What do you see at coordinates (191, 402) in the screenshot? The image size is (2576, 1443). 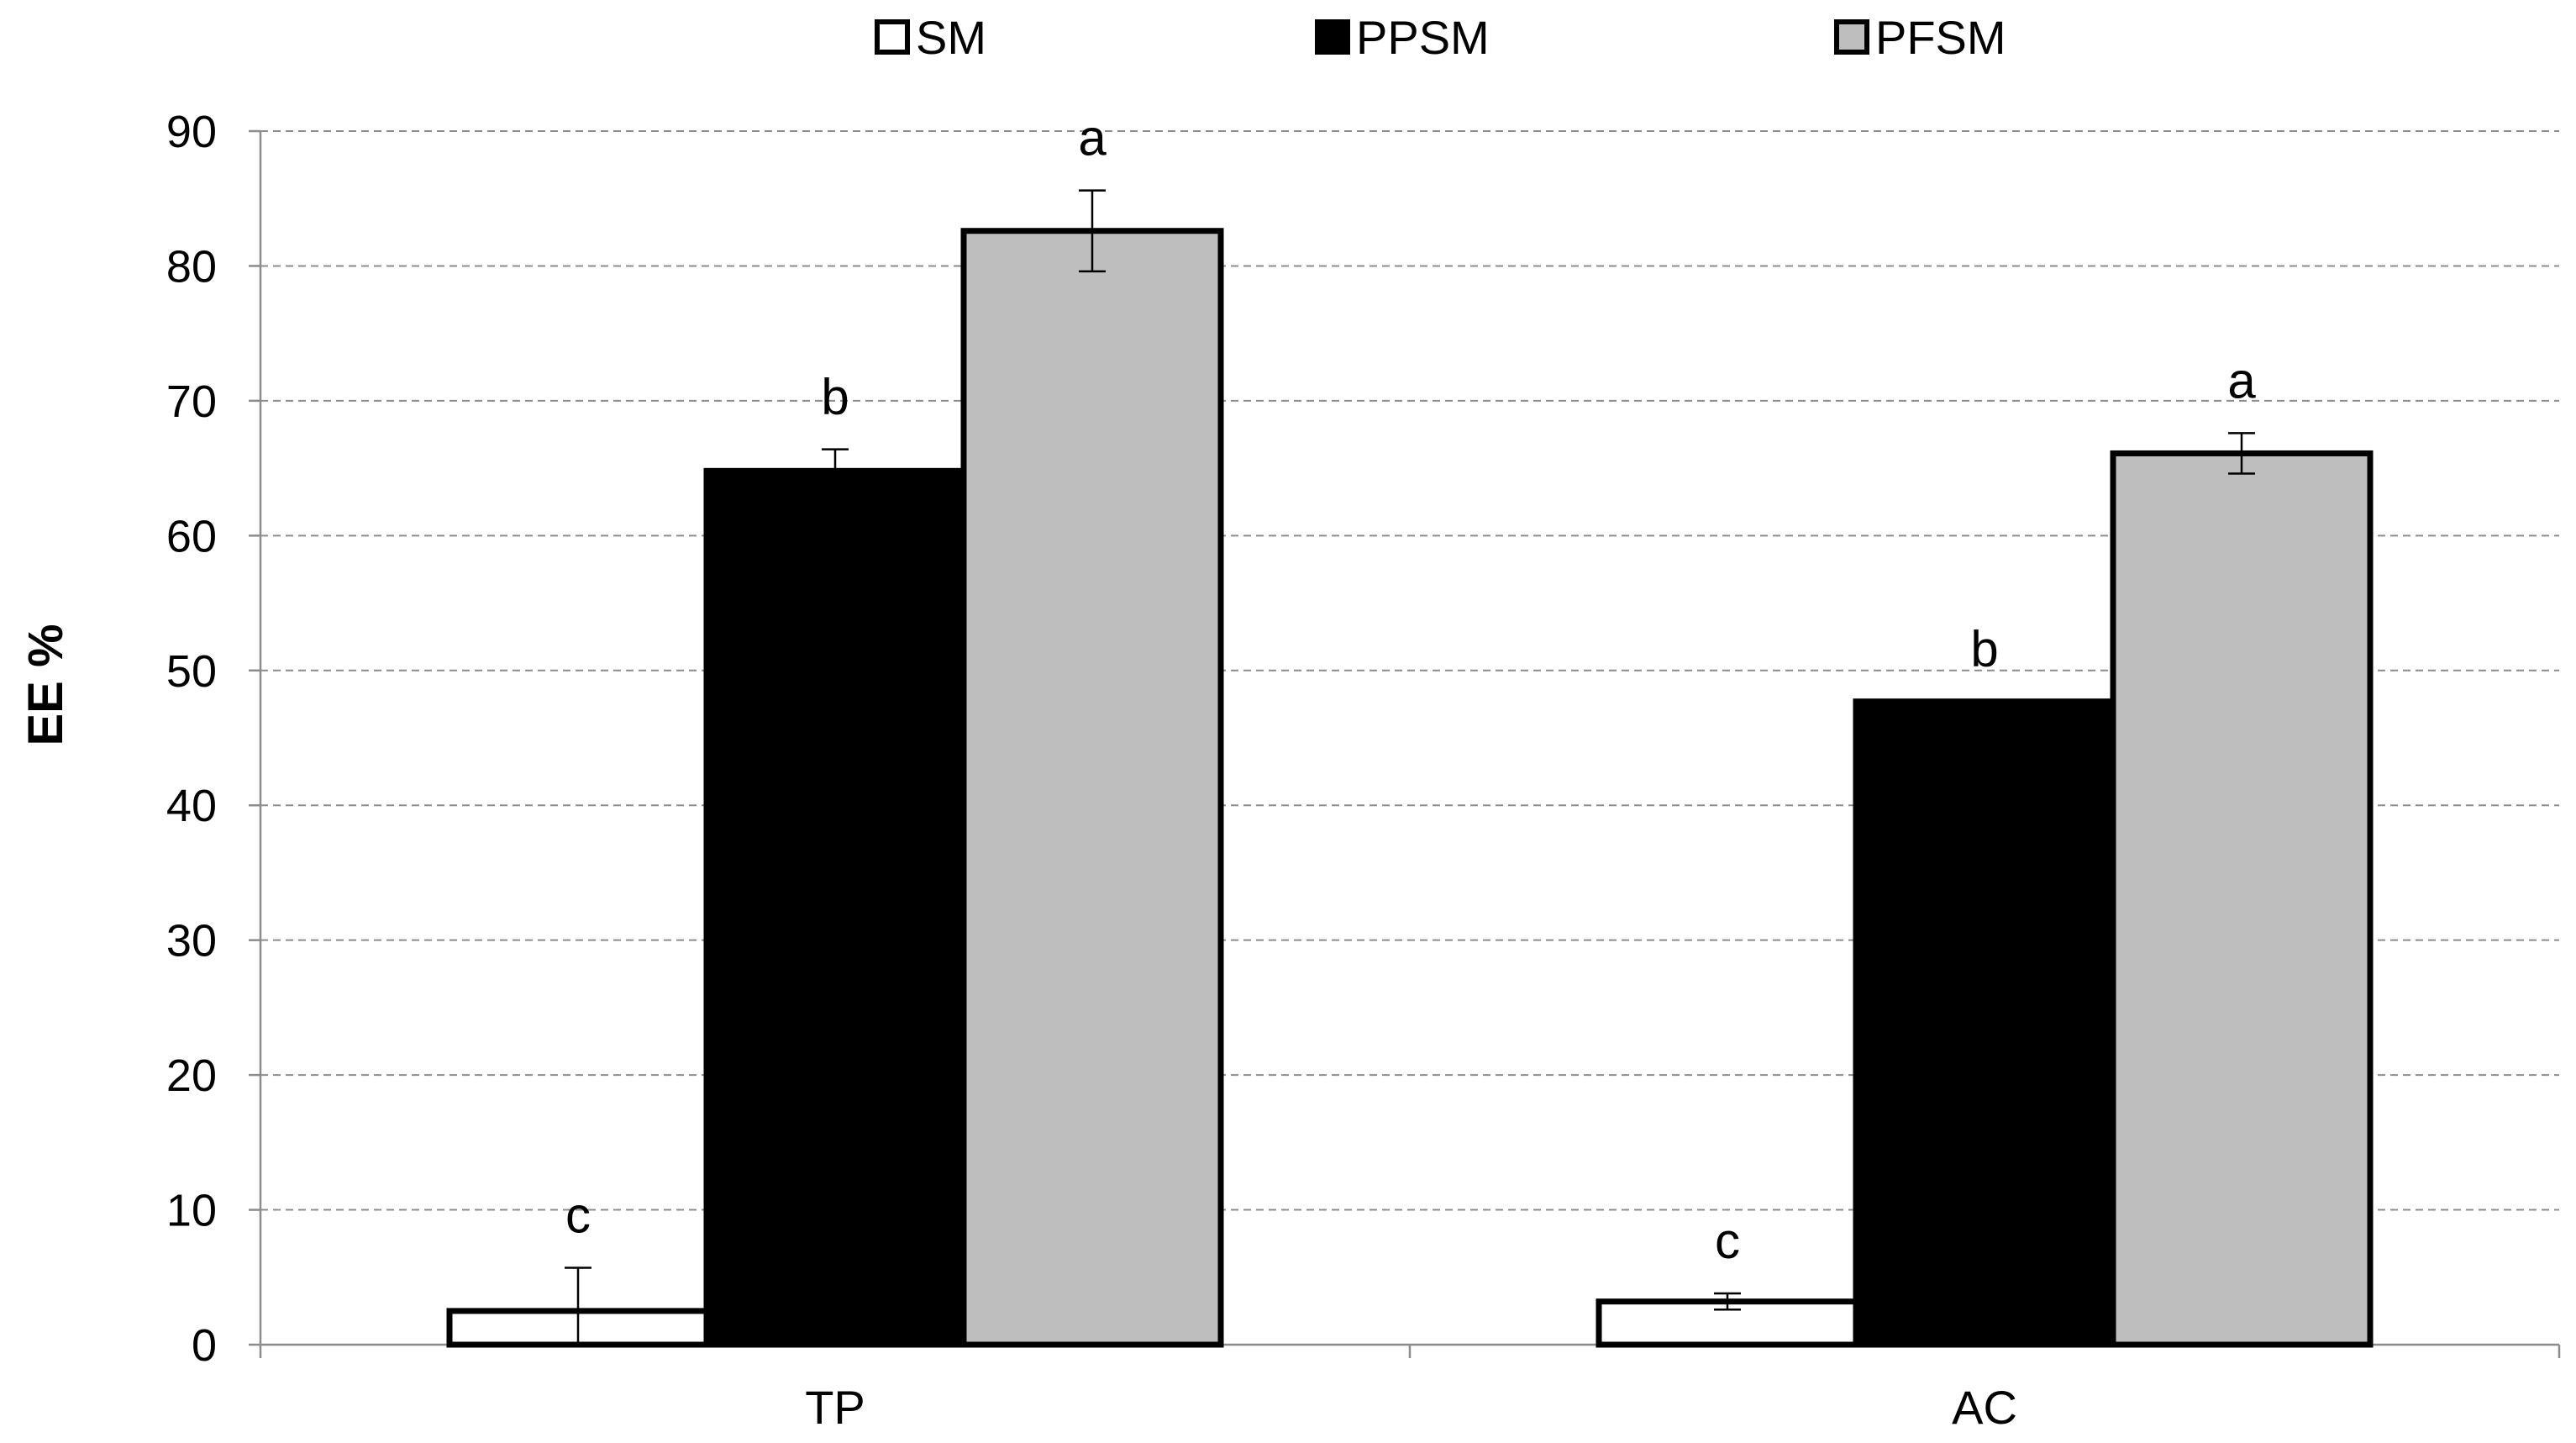 I see `y-tick-label-70: 70` at bounding box center [191, 402].